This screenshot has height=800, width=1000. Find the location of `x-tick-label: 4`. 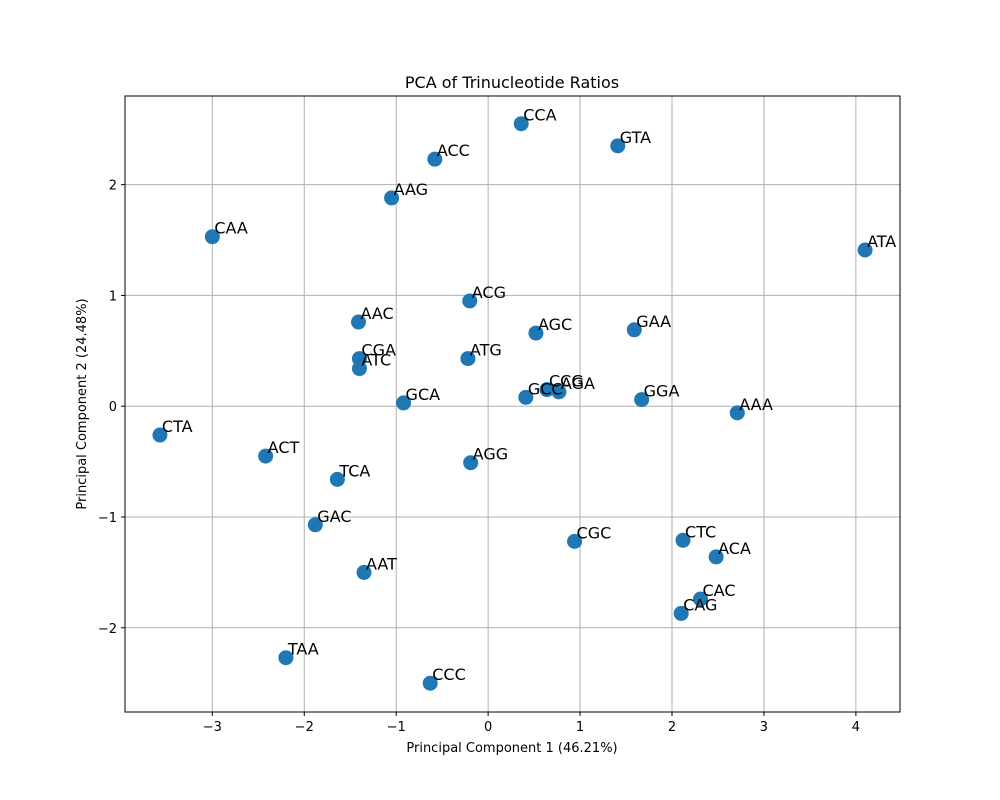

x-tick-label: 4 is located at coordinates (856, 727).